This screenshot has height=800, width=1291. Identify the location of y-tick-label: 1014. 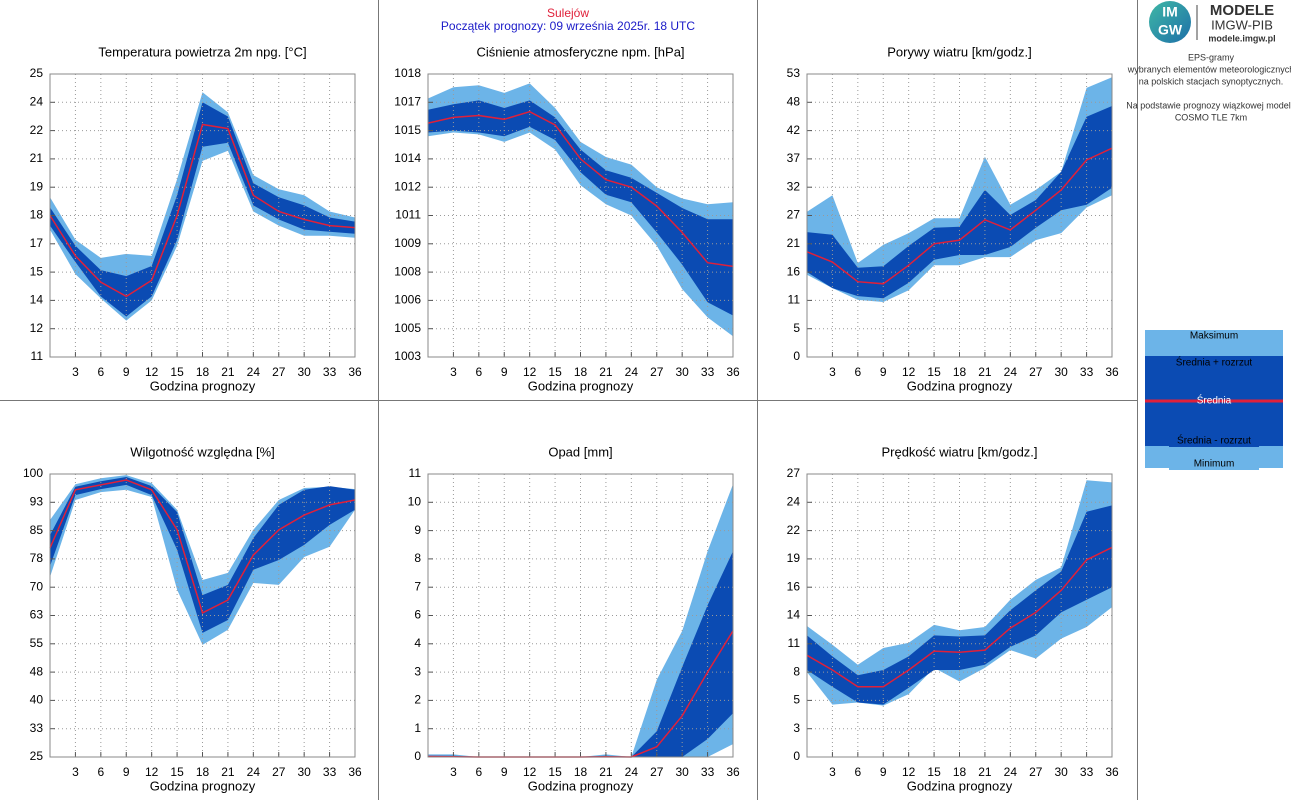
(407, 158).